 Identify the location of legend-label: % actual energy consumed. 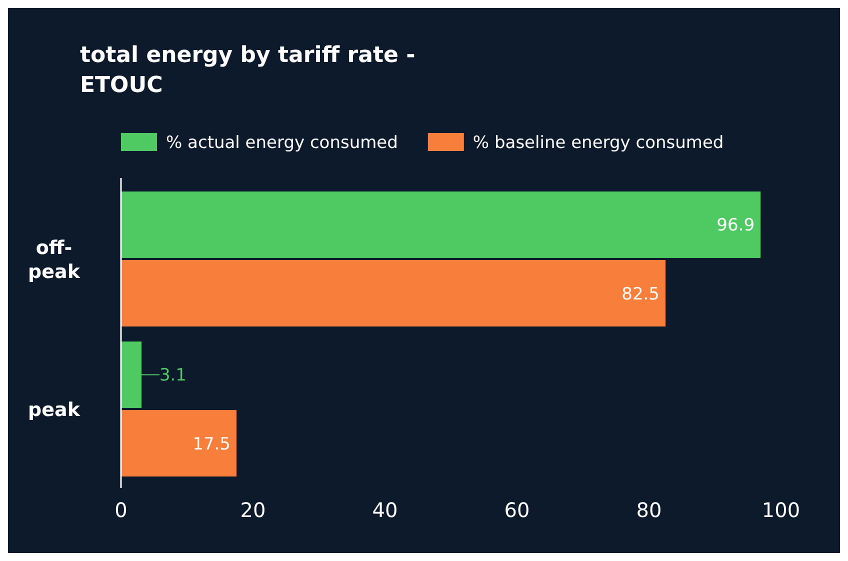
(282, 143).